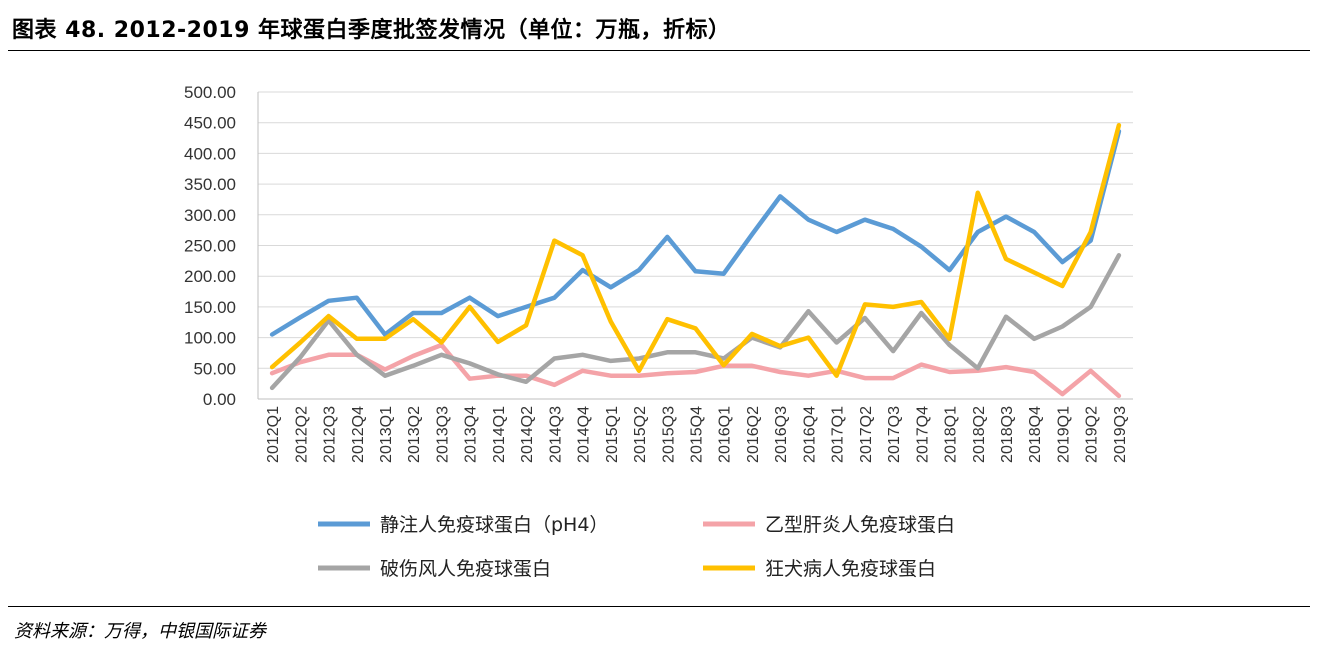 The image size is (1317, 654). What do you see at coordinates (850, 569) in the screenshot?
I see `legend-label: 狂犬病人免疫球蛋白` at bounding box center [850, 569].